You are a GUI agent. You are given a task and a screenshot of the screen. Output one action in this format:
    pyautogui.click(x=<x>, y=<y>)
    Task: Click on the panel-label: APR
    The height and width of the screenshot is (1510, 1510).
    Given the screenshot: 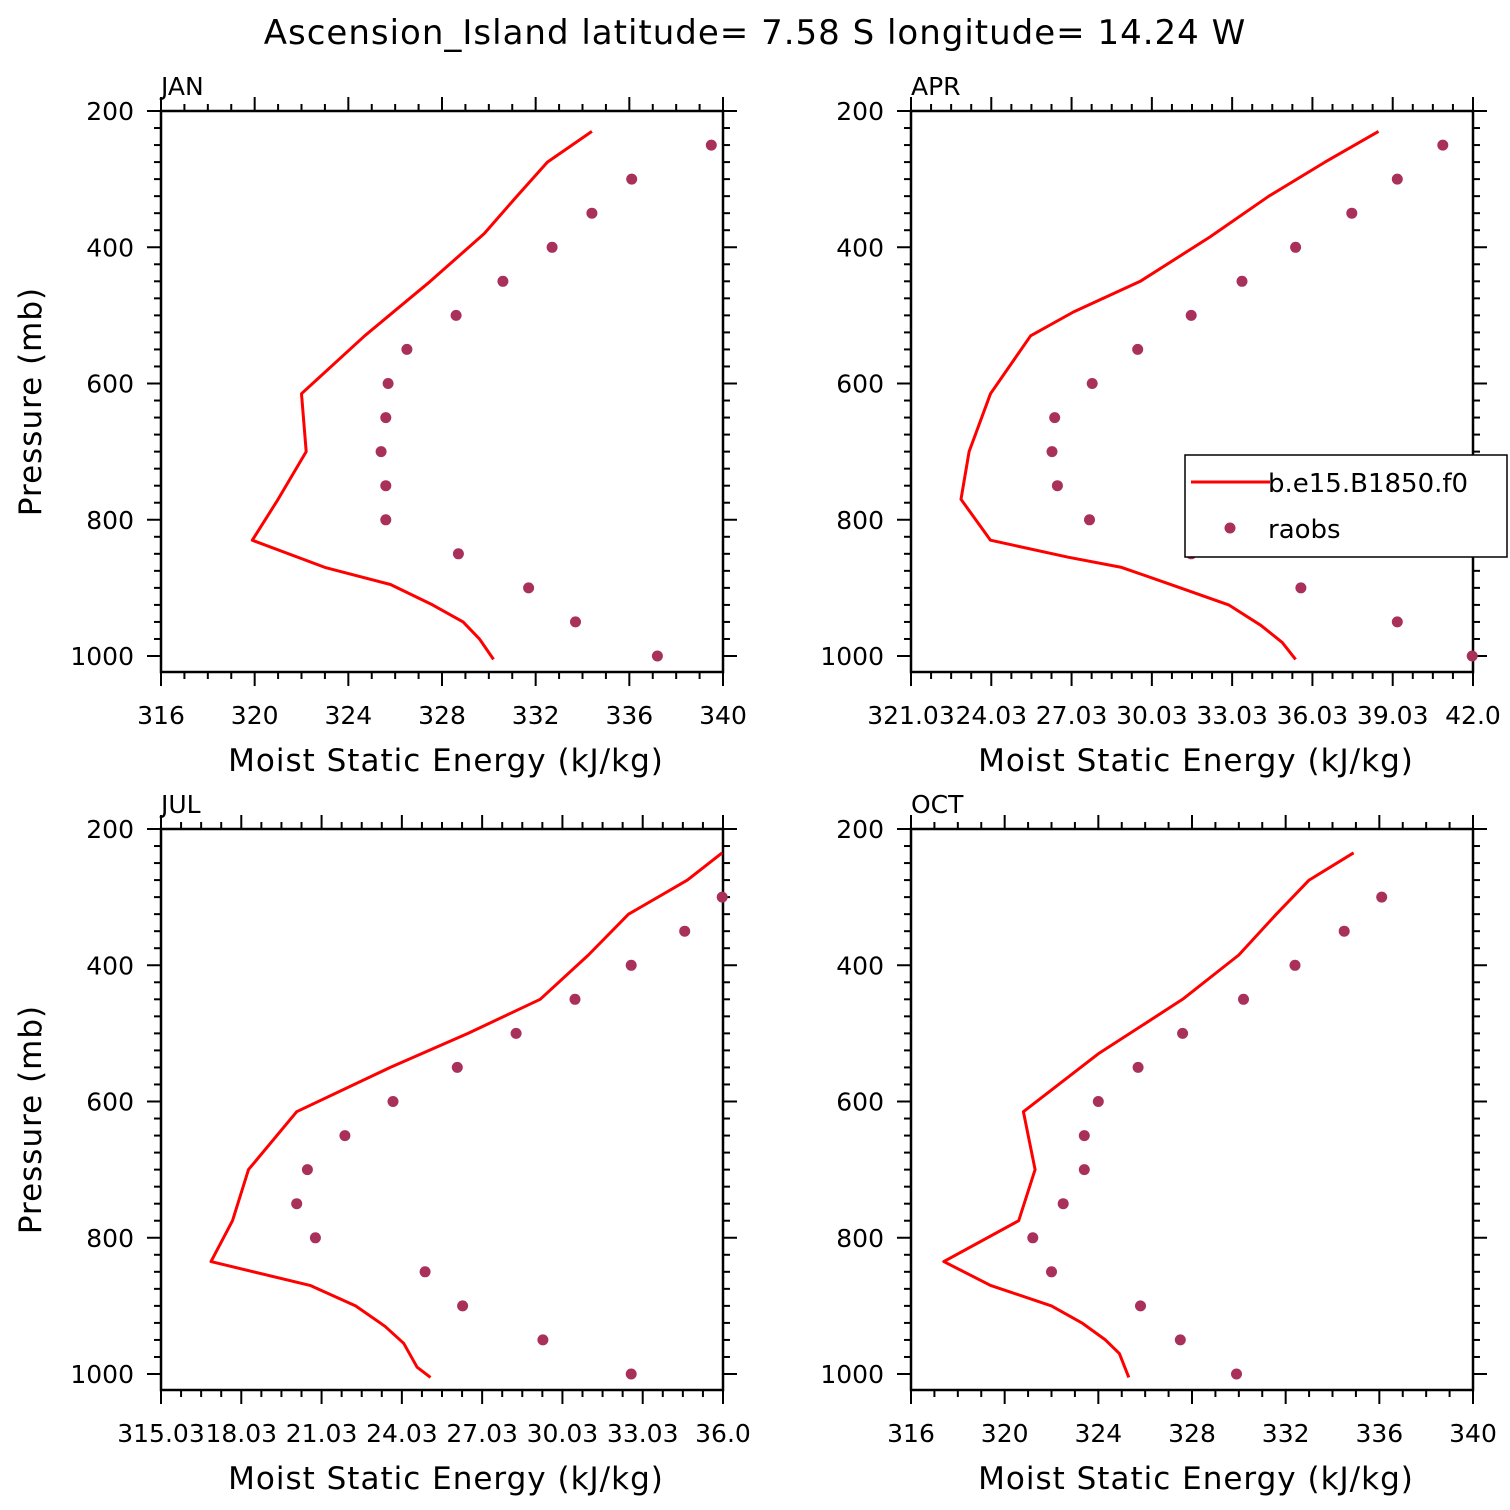 What is the action you would take?
    pyautogui.click(x=936, y=86)
    